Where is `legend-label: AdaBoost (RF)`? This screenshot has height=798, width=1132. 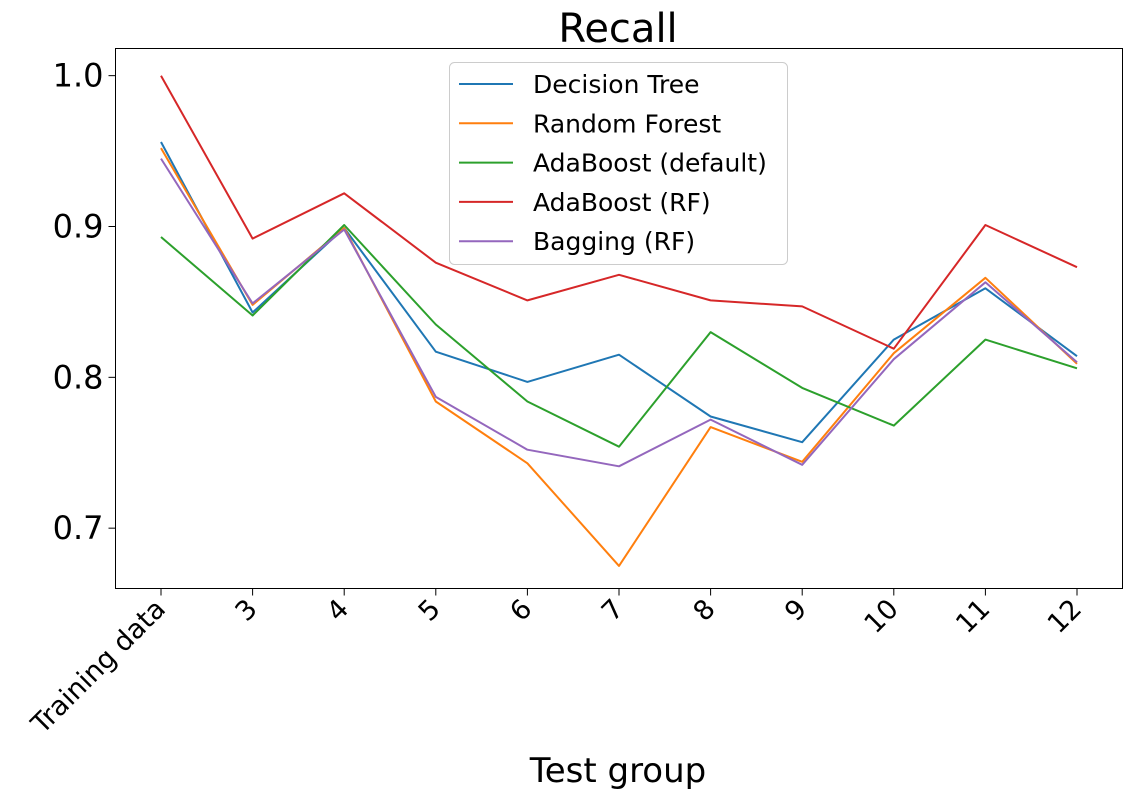 legend-label: AdaBoost (RF) is located at coordinates (622, 202).